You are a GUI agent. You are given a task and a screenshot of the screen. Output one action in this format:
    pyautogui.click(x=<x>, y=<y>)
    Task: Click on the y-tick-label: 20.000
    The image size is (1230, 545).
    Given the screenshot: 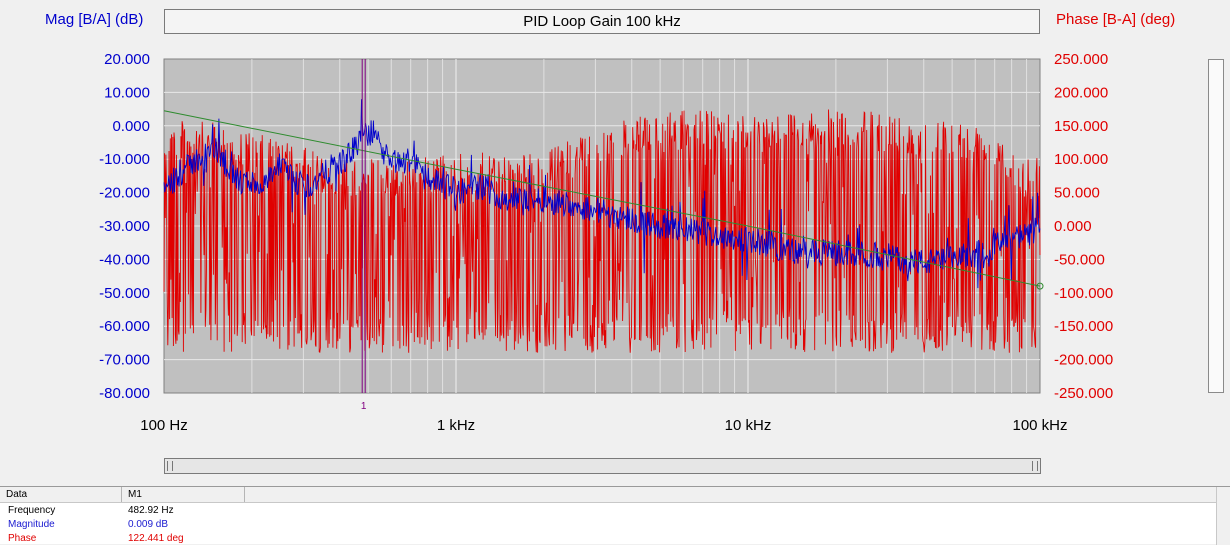 What is the action you would take?
    pyautogui.click(x=127, y=59)
    